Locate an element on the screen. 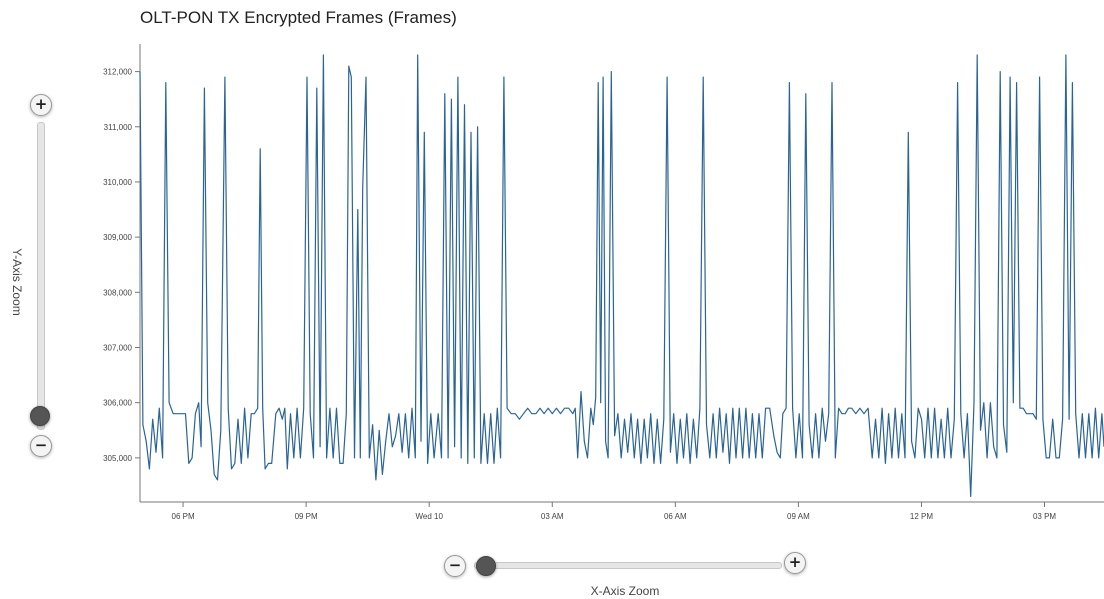 The width and height of the screenshot is (1104, 599). chart-title: OLT-PON TX Encrypted Frames (Frames) is located at coordinates (298, 17).